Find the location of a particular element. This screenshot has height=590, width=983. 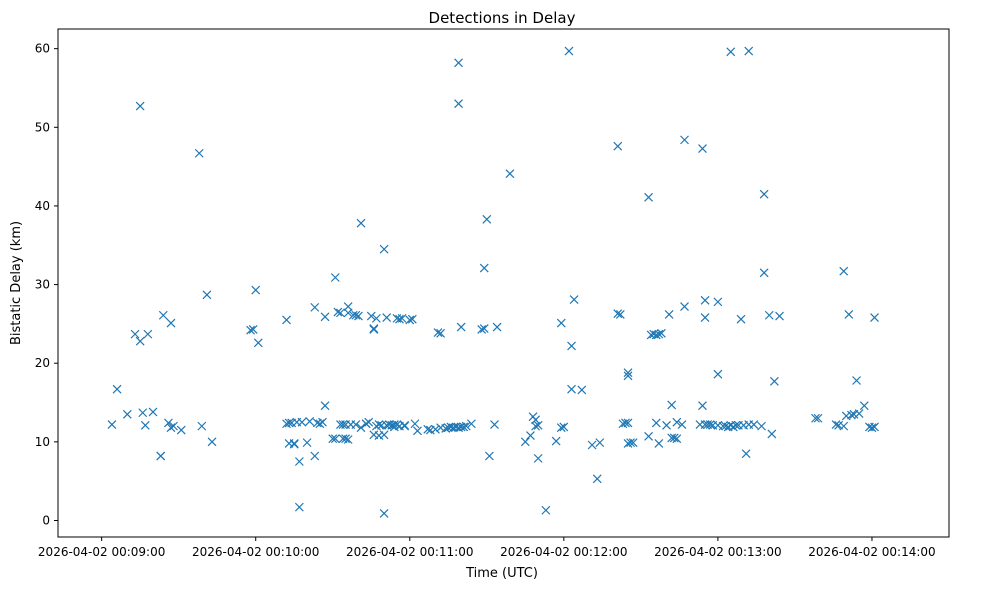

x-tick-label: 2026-04-02 00:12:00 is located at coordinates (563, 552).